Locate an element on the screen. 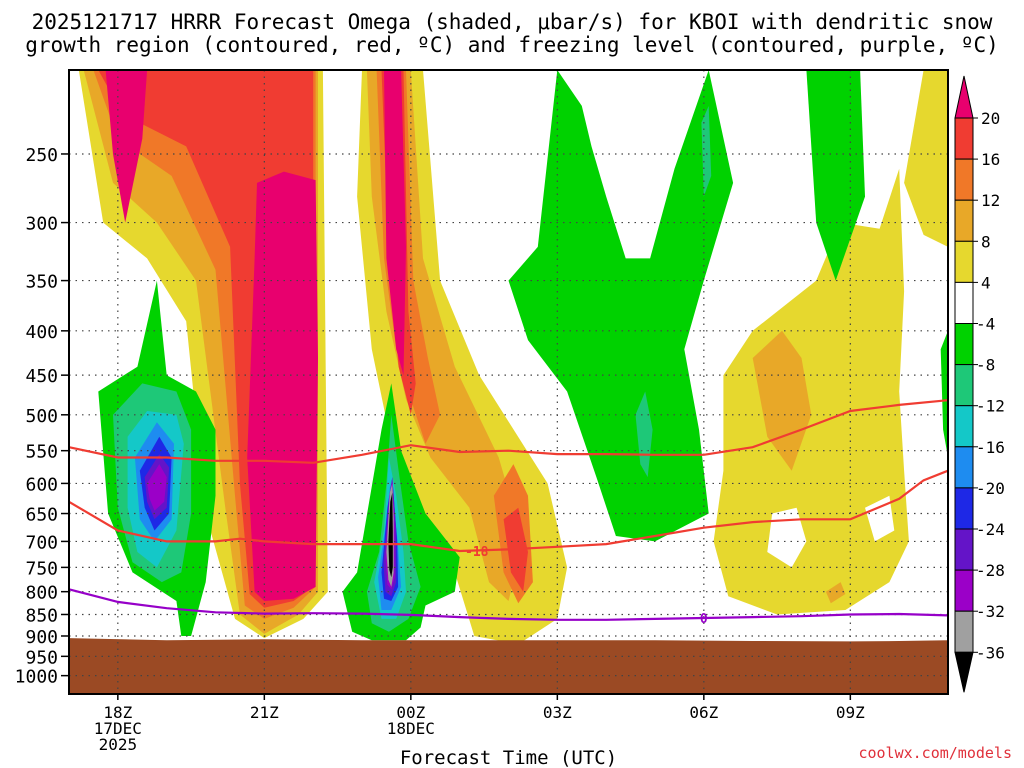  colorbar: 20 16 12 8 4 -4 -8 -12 -16 -20 -24 -28 -32 -36 is located at coordinates (979, 384).